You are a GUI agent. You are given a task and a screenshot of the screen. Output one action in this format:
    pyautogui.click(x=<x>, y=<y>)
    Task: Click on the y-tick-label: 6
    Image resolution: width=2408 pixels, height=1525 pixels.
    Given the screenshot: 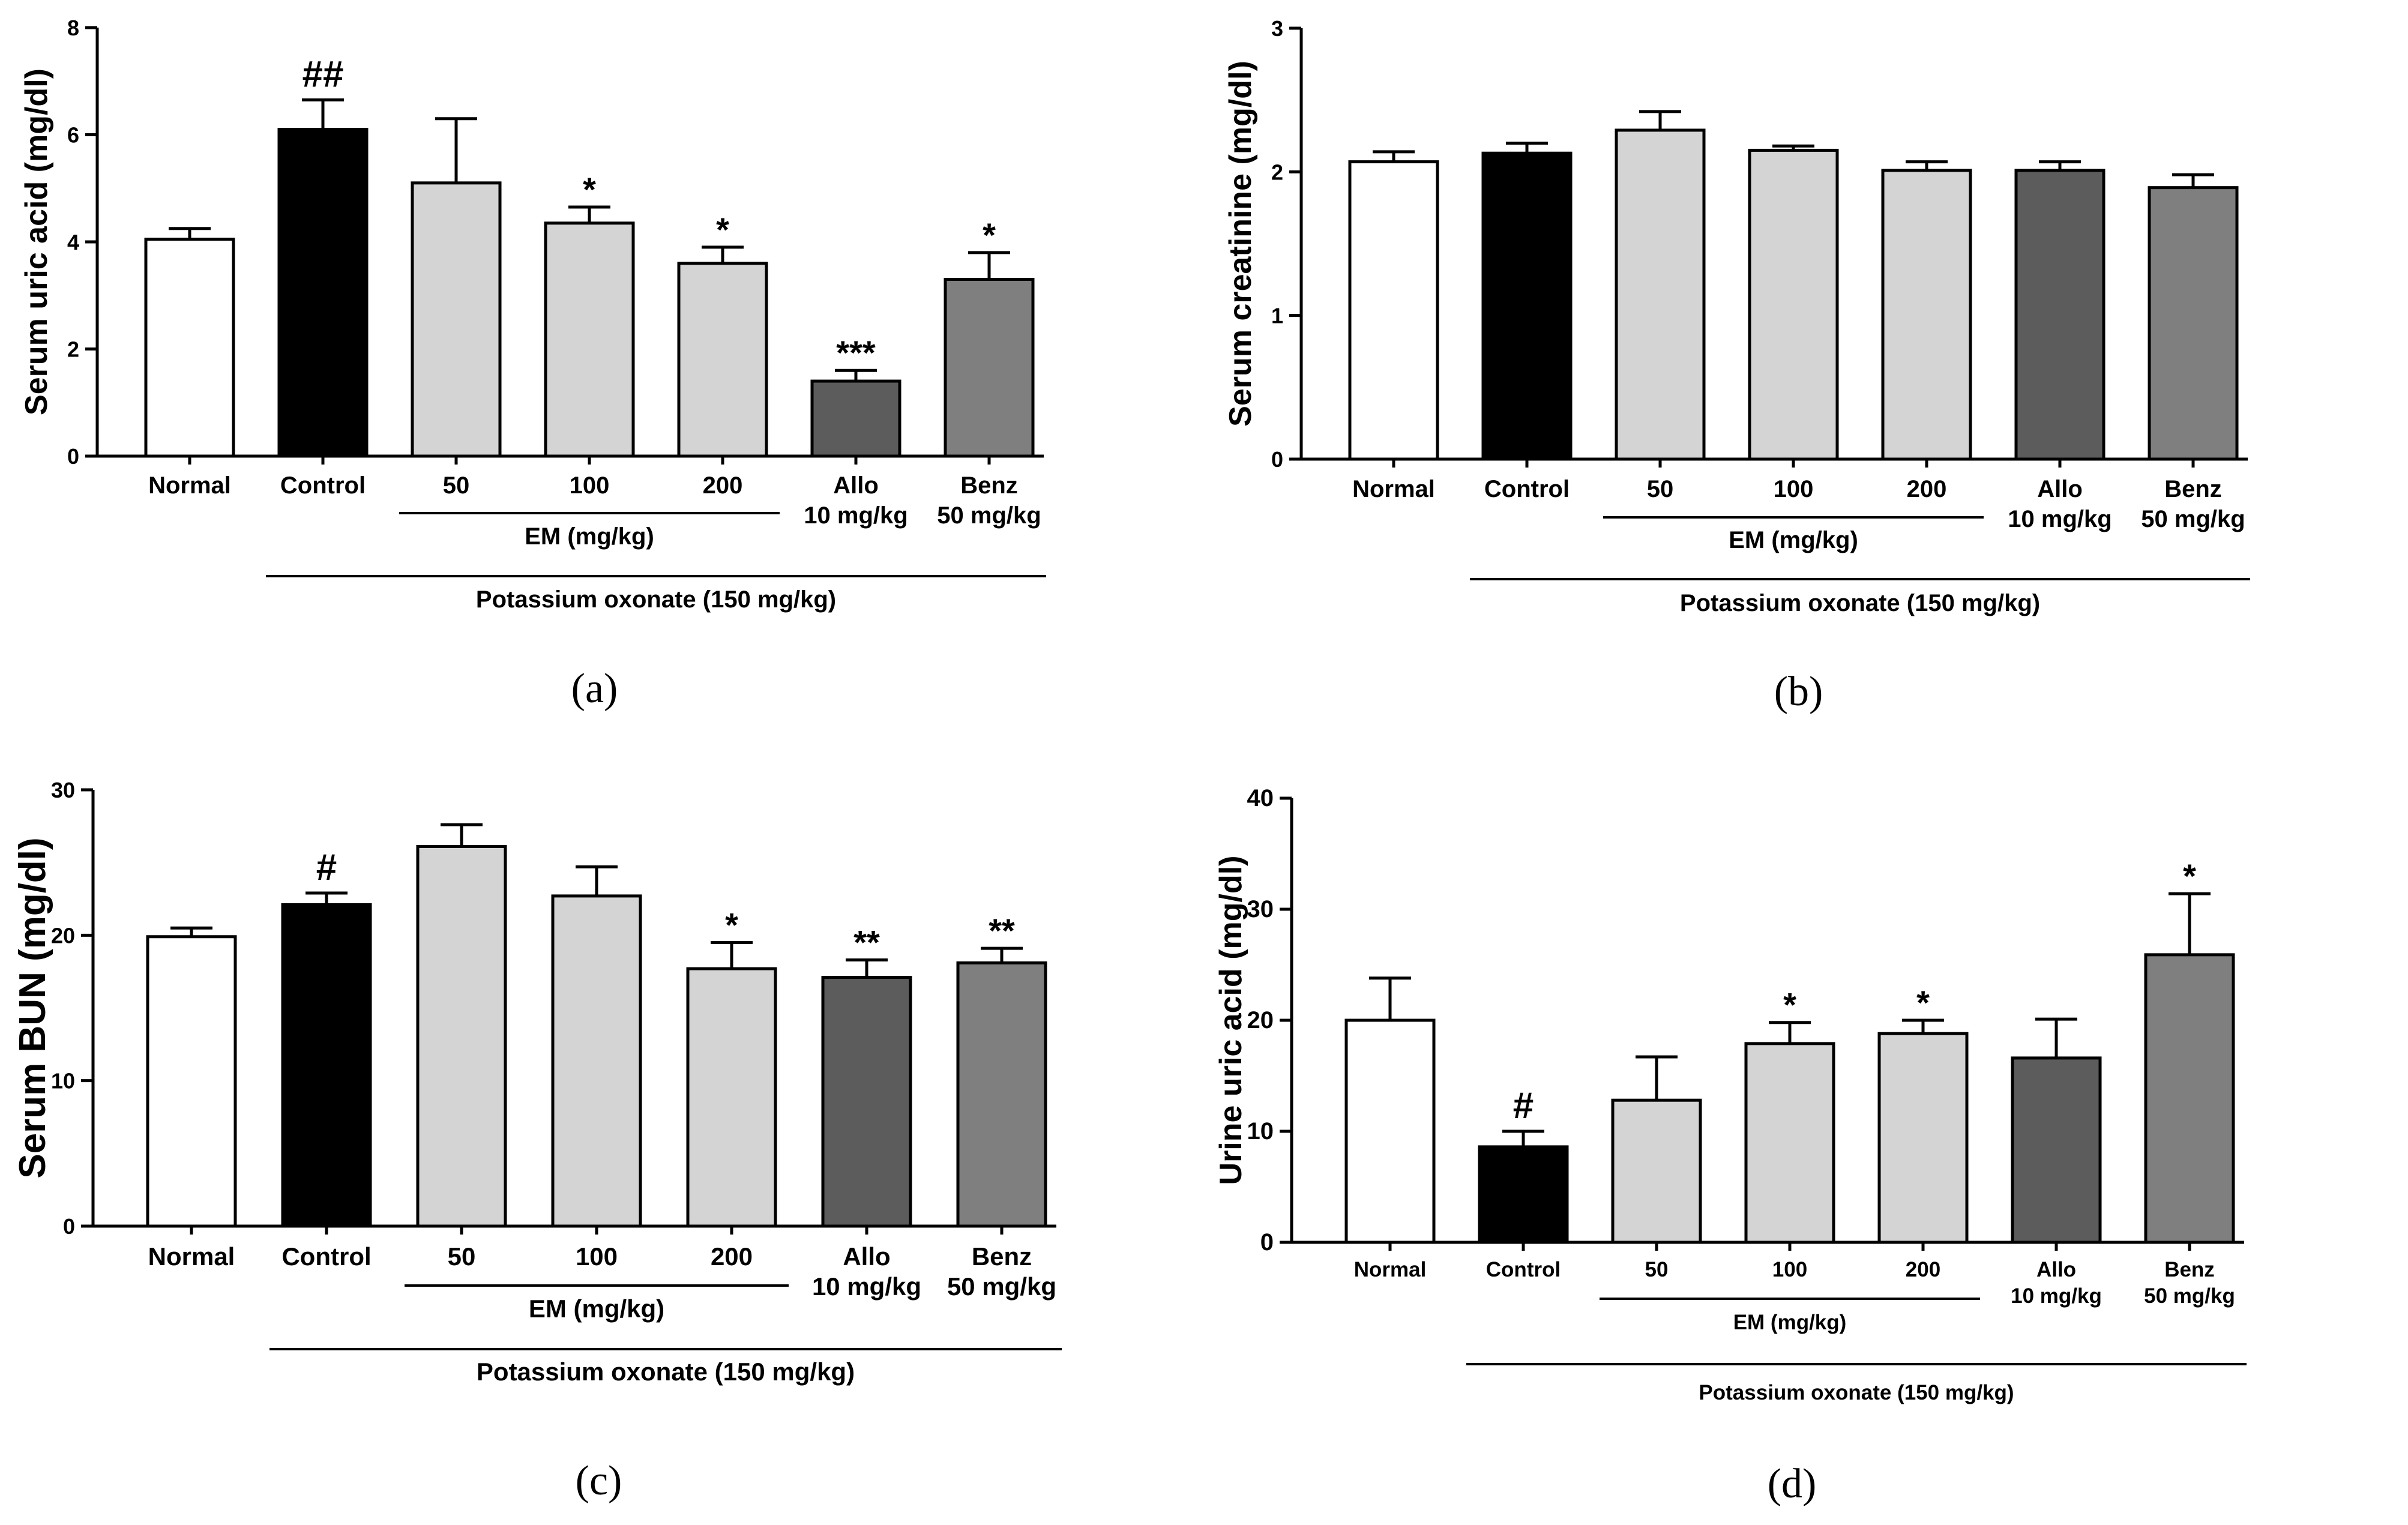 What is the action you would take?
    pyautogui.click(x=73, y=135)
    